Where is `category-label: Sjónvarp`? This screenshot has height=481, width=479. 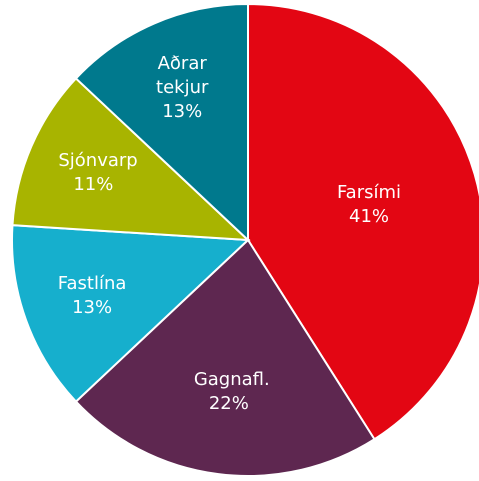 category-label: Sjónvarp is located at coordinates (98, 161).